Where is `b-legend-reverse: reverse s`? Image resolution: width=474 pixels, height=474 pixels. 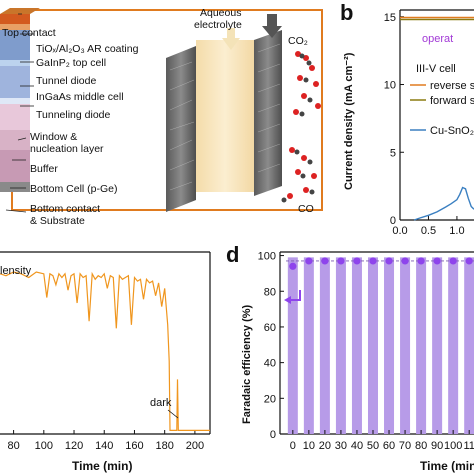
b-legend-reverse: reverse s is located at coordinates (452, 86).